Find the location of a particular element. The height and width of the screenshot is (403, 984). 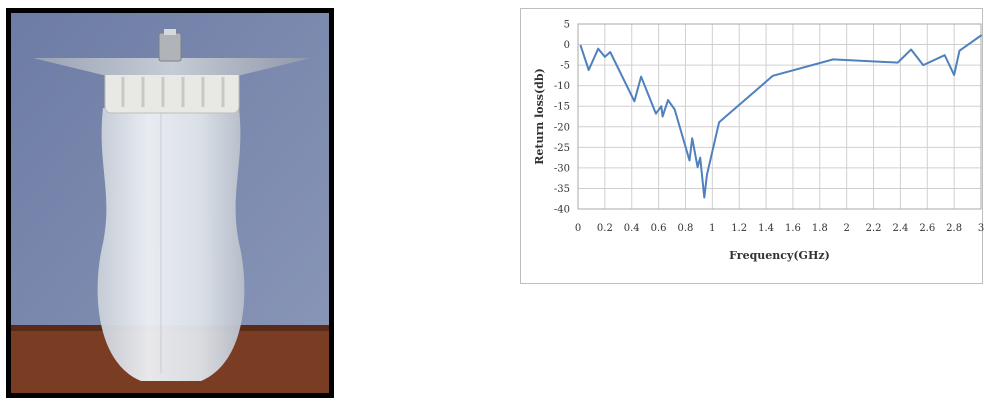

x-tick-label: 1.6 is located at coordinates (793, 228).